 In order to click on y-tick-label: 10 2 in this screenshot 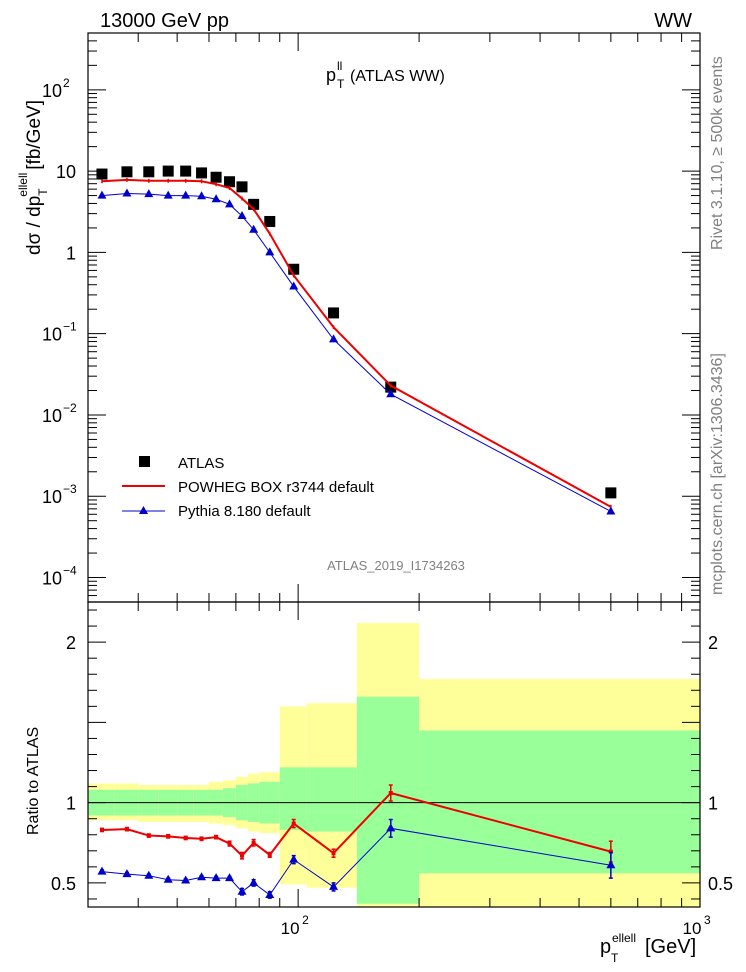, I will do `click(56, 88)`.